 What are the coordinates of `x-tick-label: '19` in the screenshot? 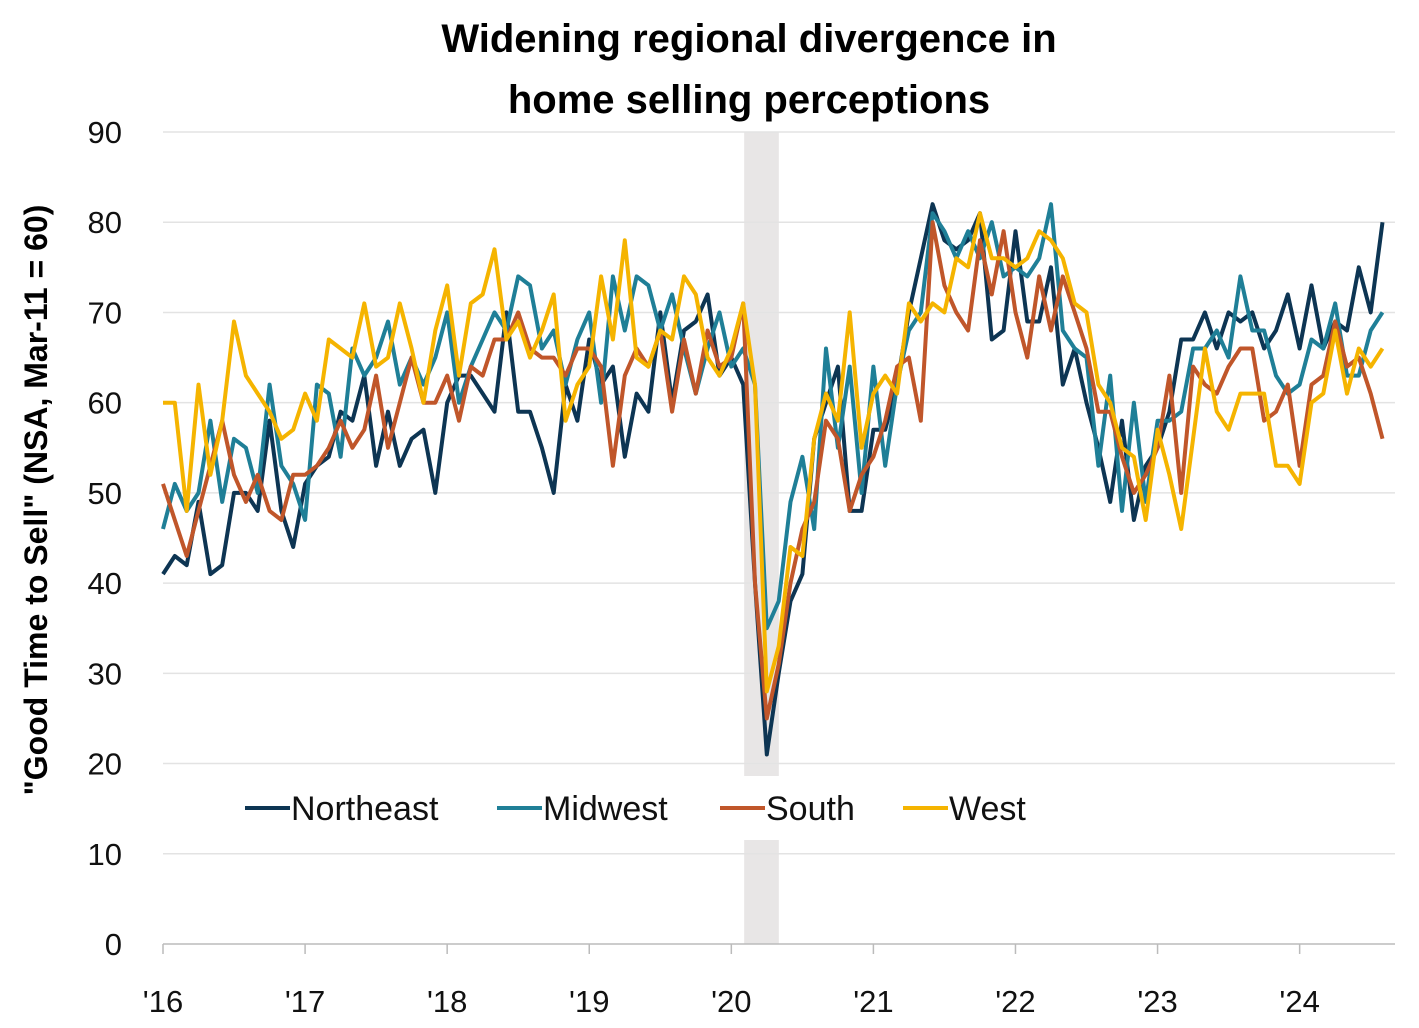 It's located at (589, 1001).